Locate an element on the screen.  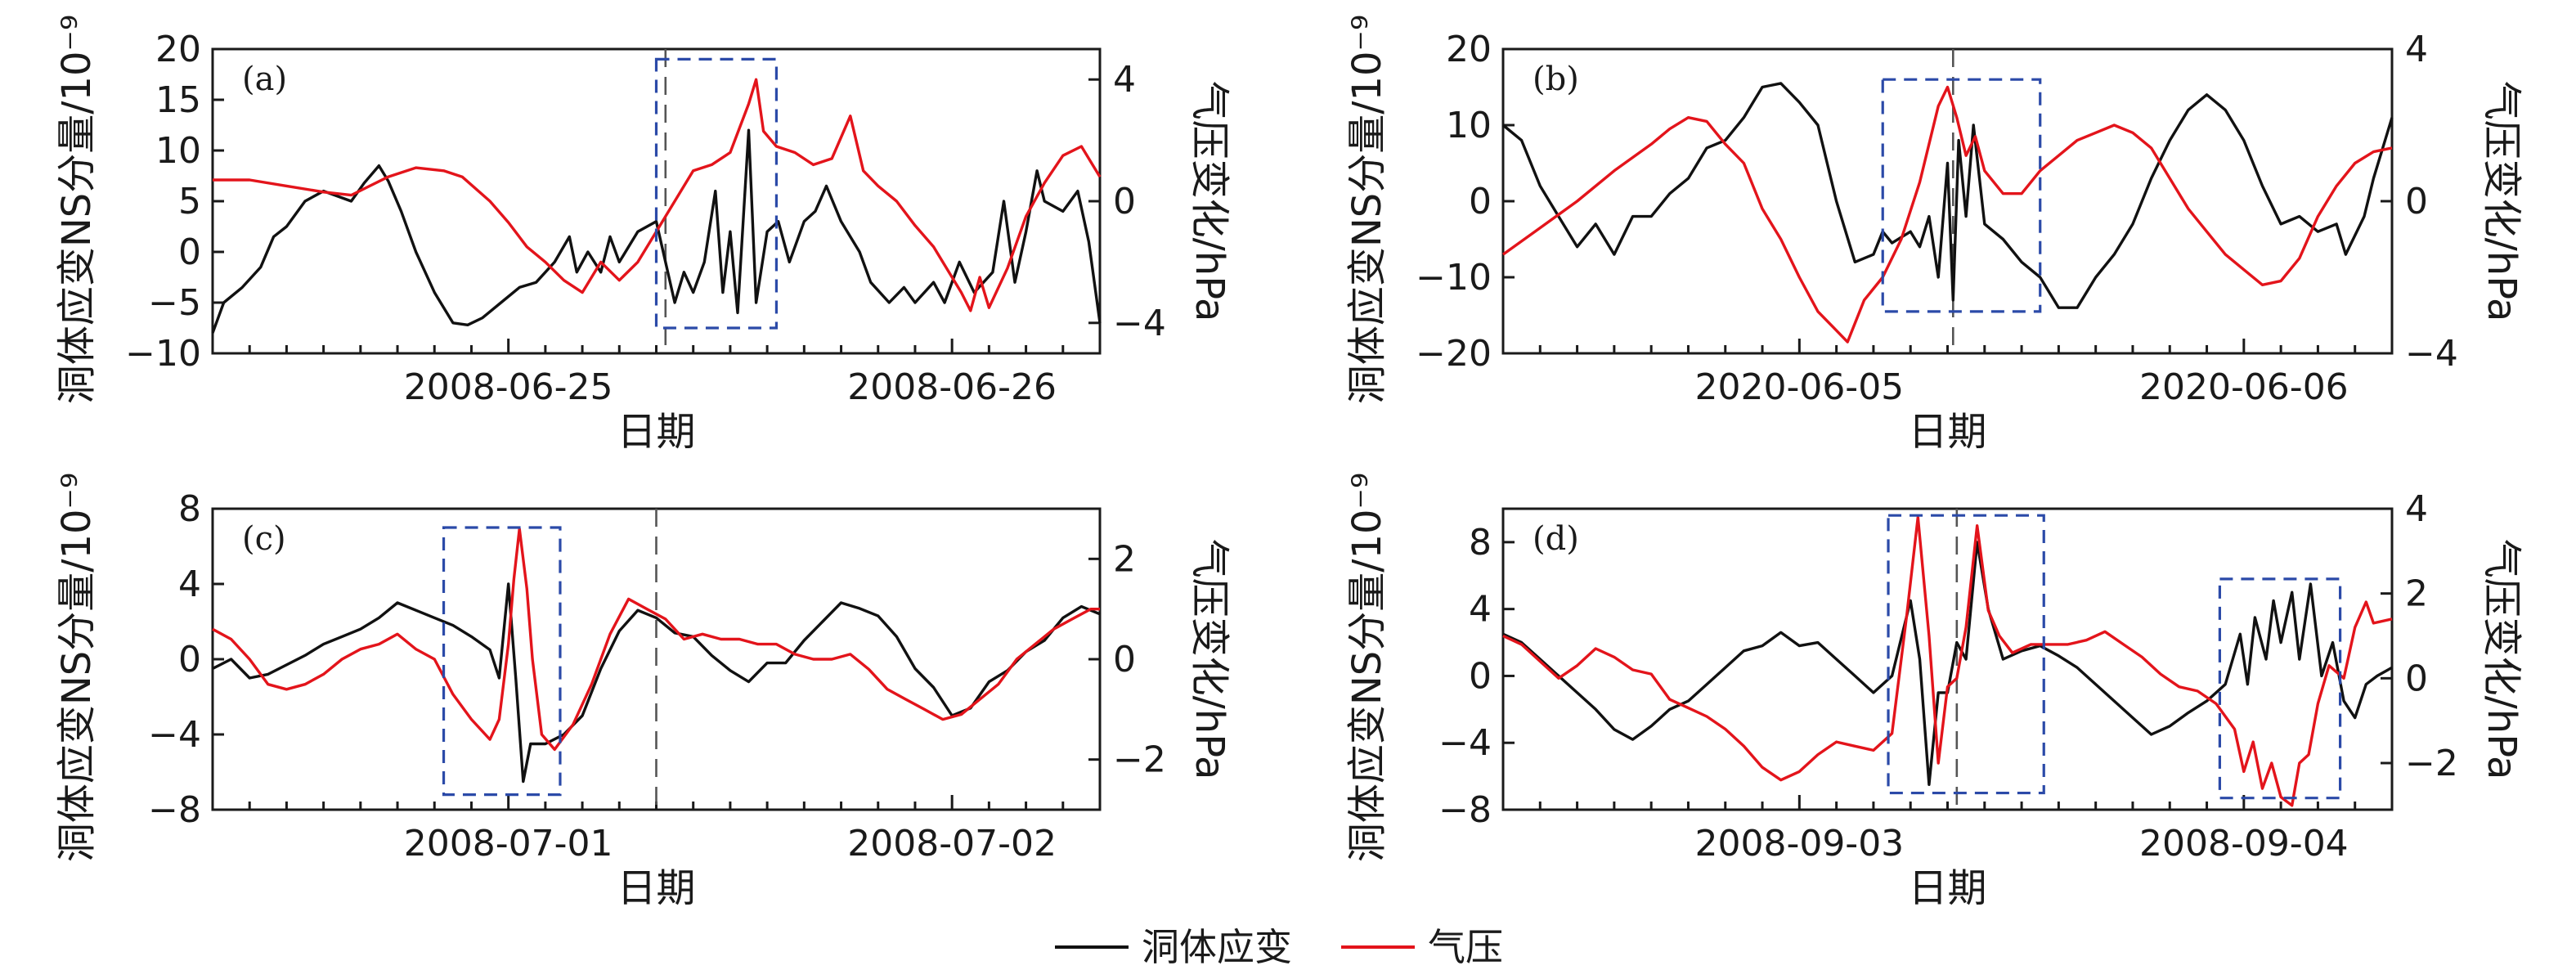
x-tick-label: 2008-07-02 is located at coordinates (952, 843).